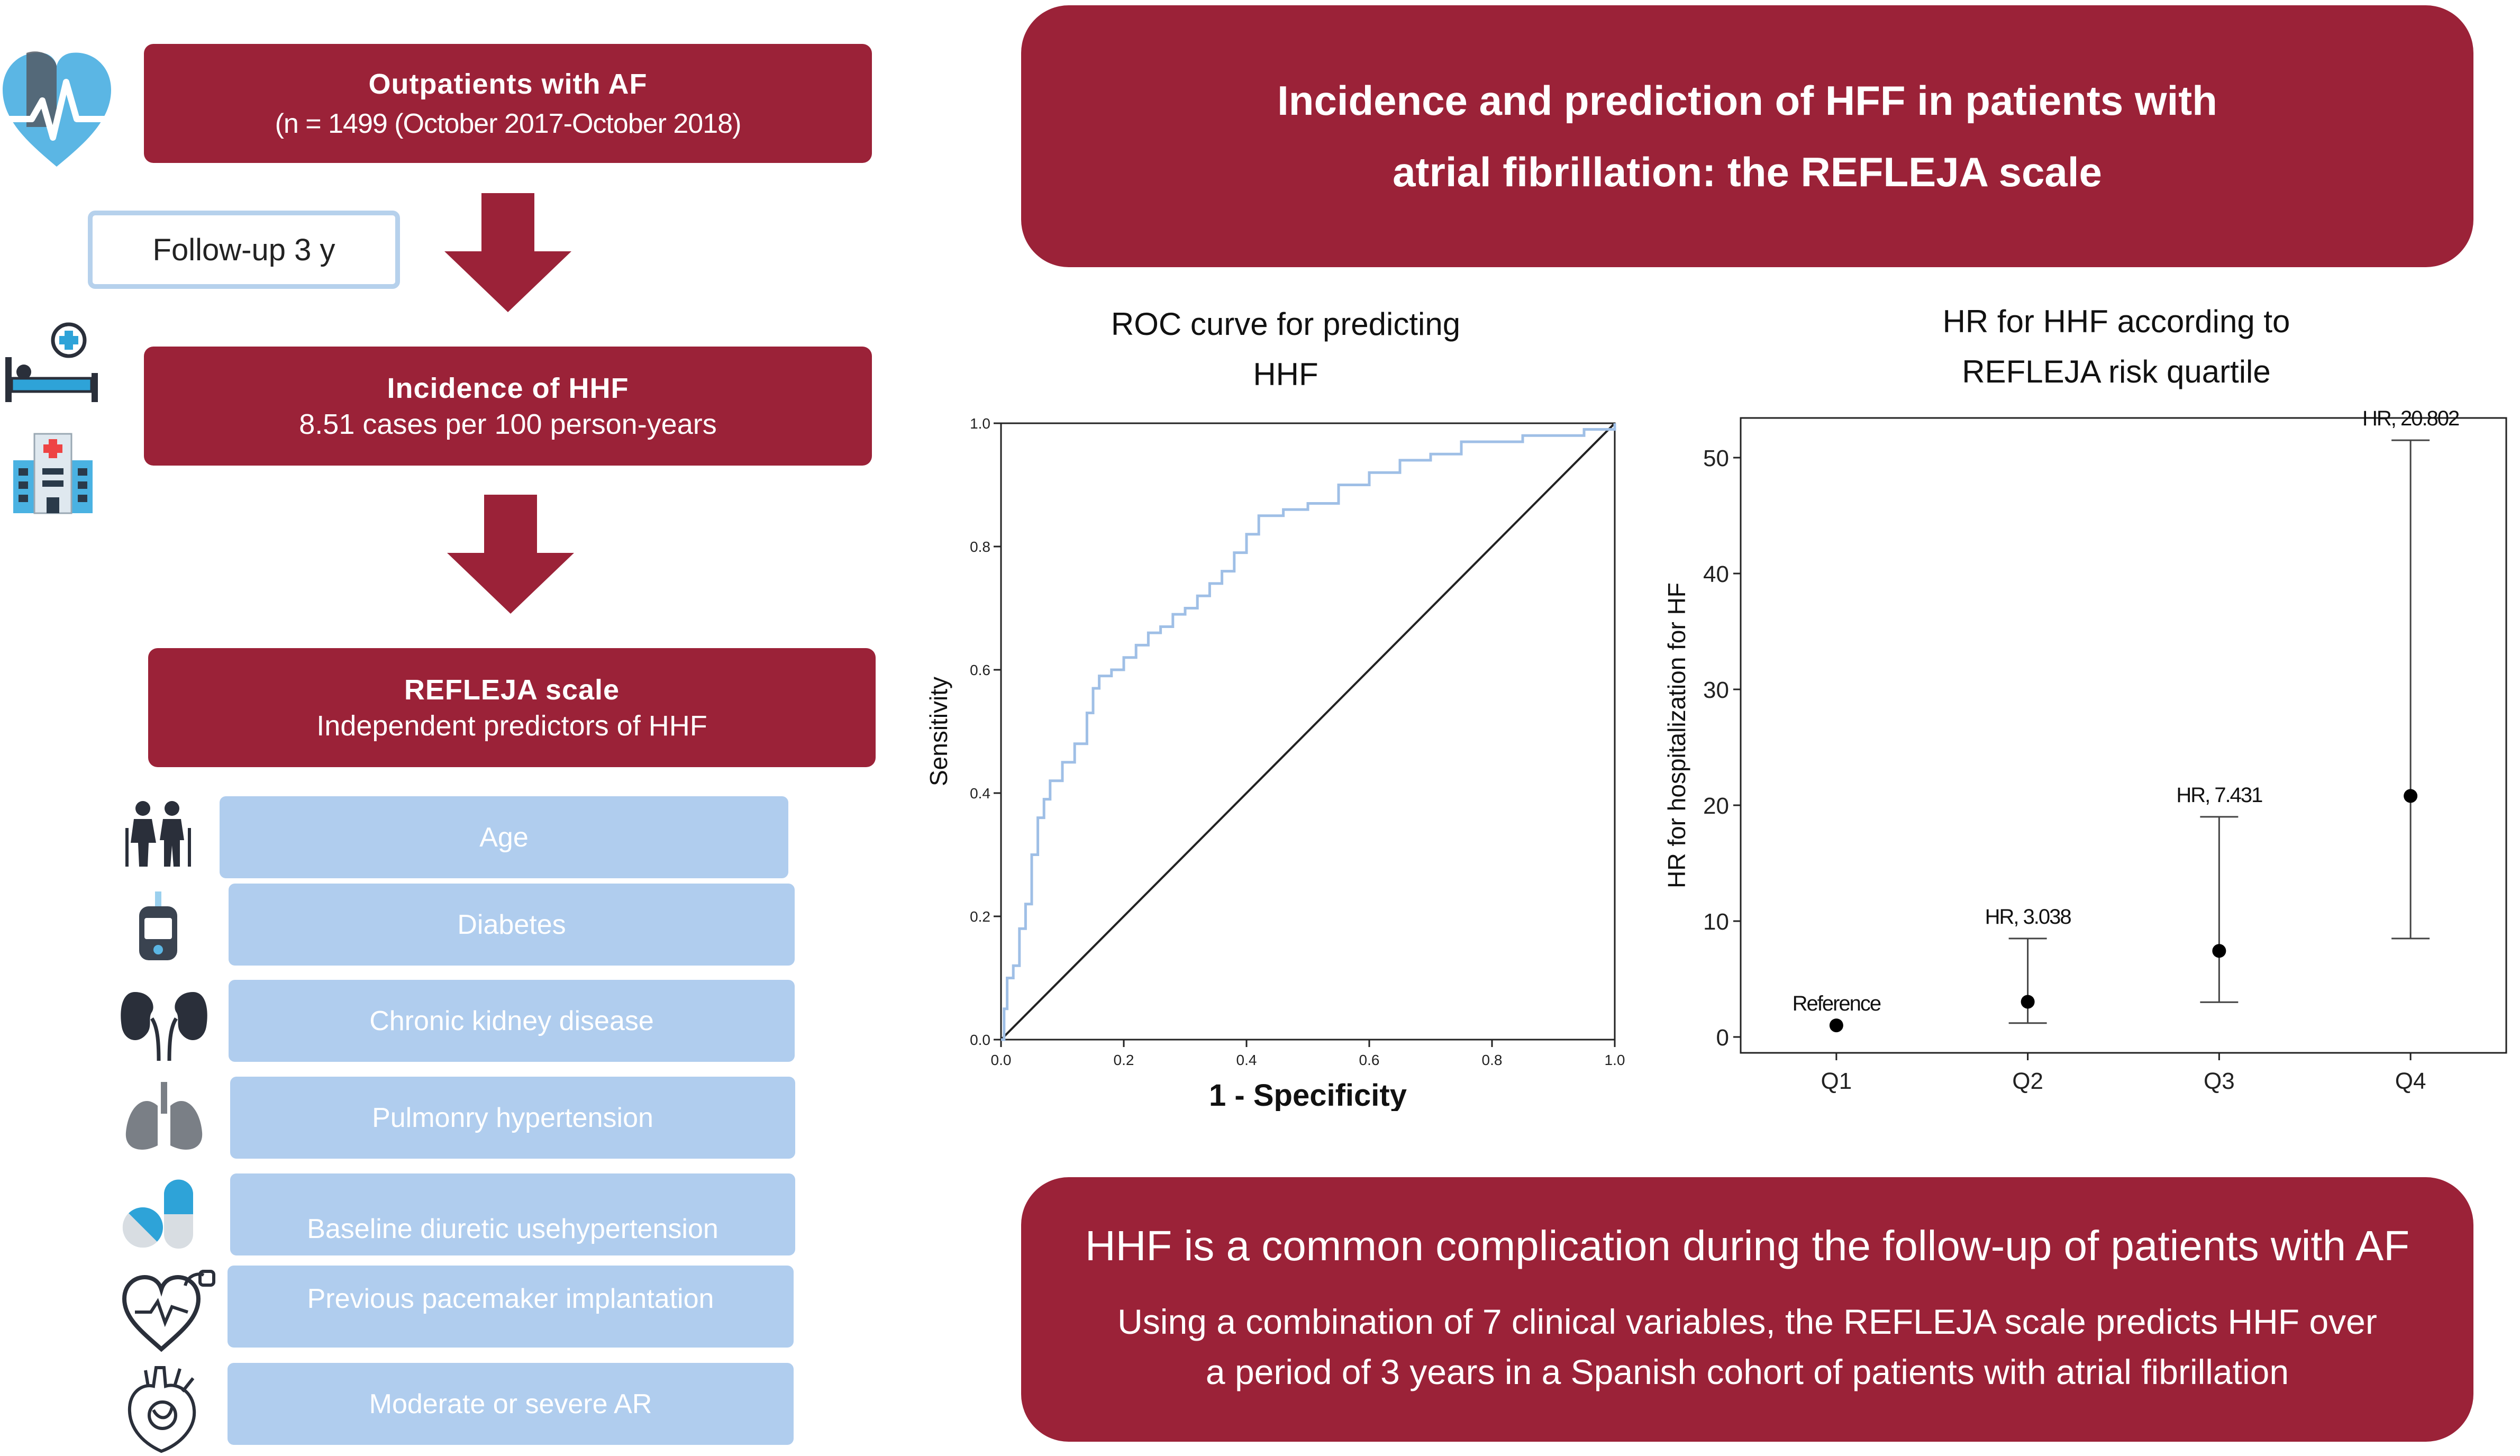  Describe the element at coordinates (164, 1116) in the screenshot. I see `lungs-icon` at that location.